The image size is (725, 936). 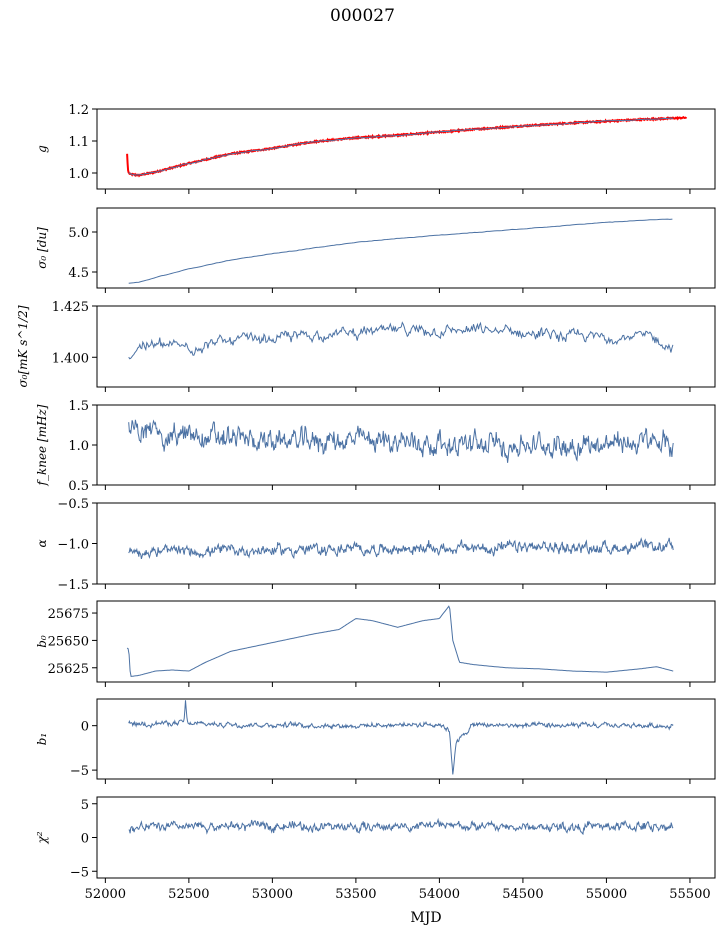 What do you see at coordinates (42, 149) in the screenshot?
I see `y-axis-label: g` at bounding box center [42, 149].